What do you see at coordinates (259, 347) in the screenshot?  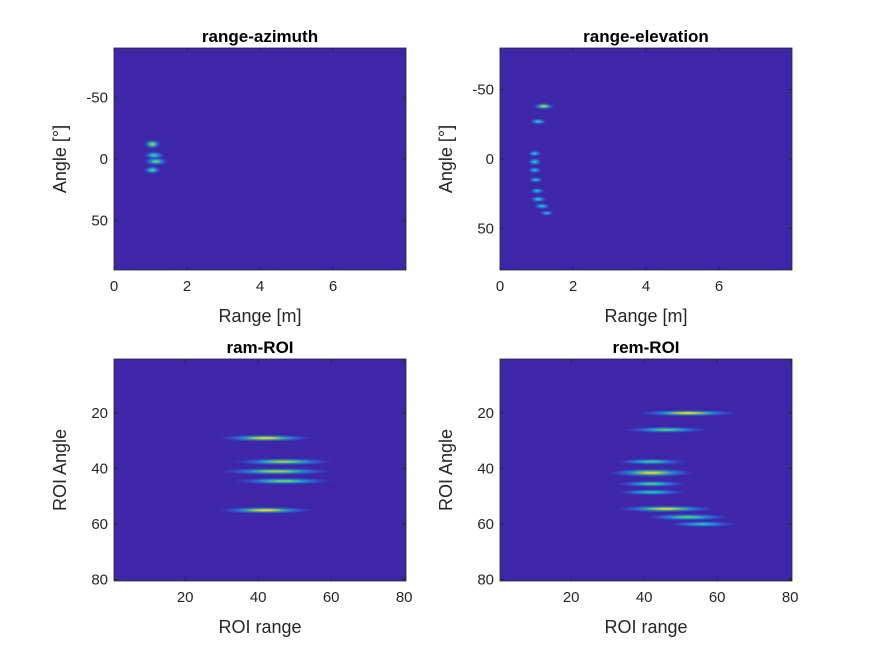 I see `chart-title: ram-ROI` at bounding box center [259, 347].